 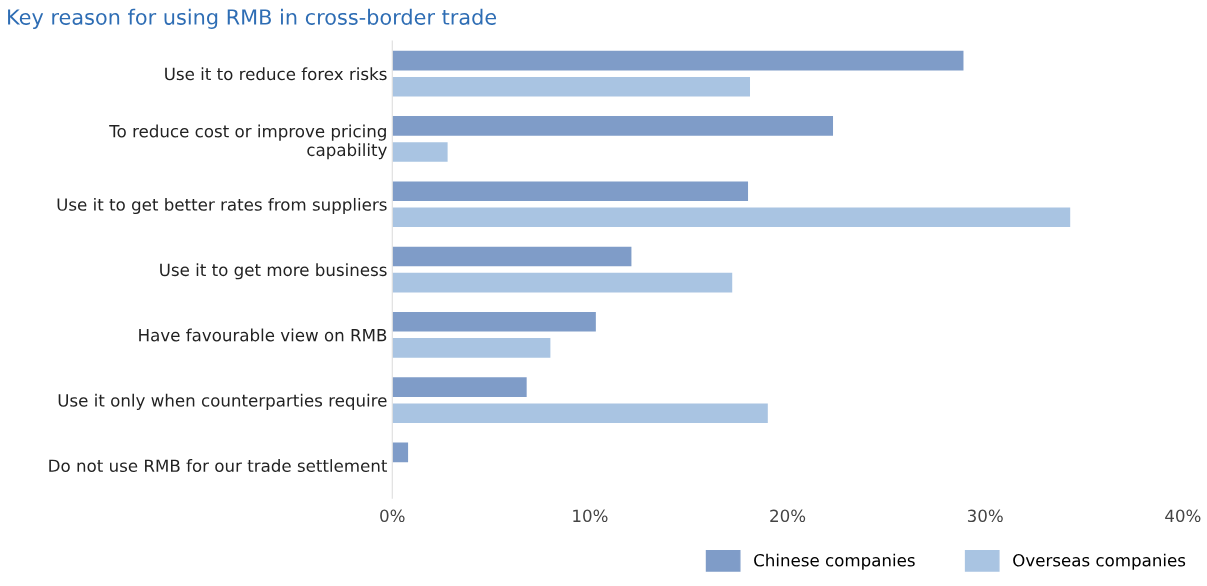 I want to click on x-tick-label: 40%, so click(x=1183, y=516).